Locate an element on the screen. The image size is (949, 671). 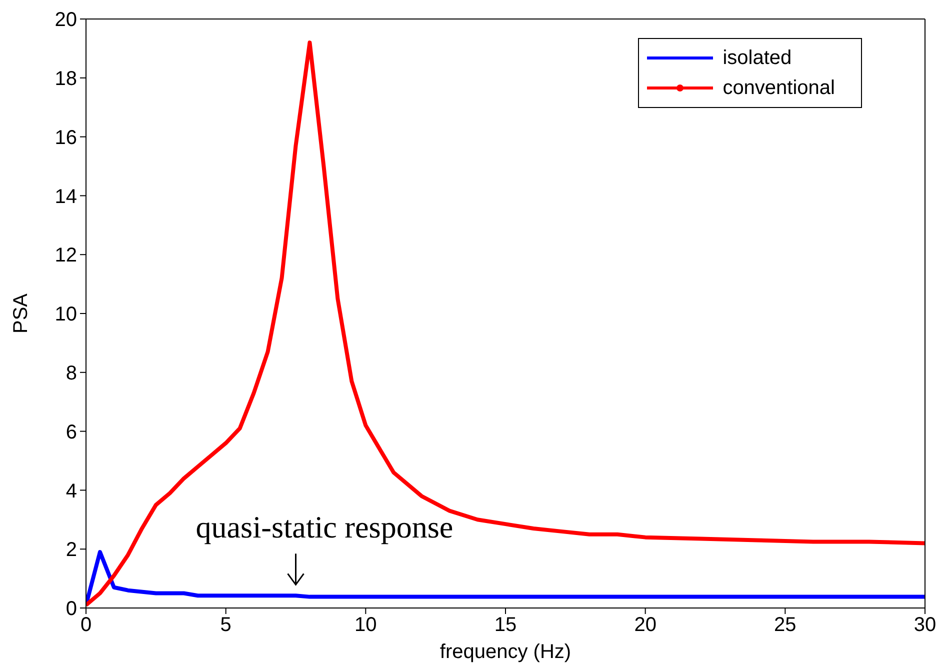
y-tick-label: 4 is located at coordinates (71, 491).